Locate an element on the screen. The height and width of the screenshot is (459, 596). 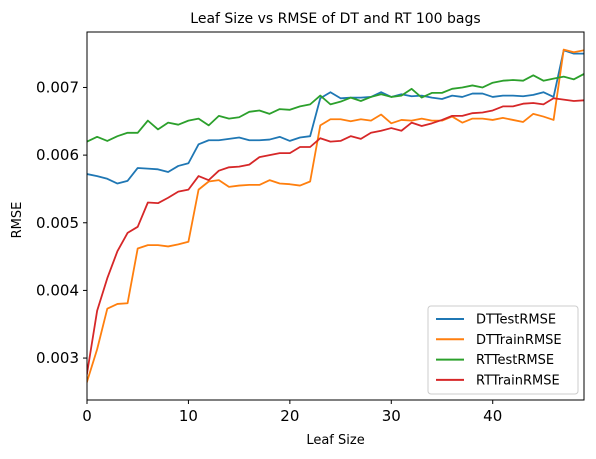
x-tick-label: 40 is located at coordinates (492, 416).